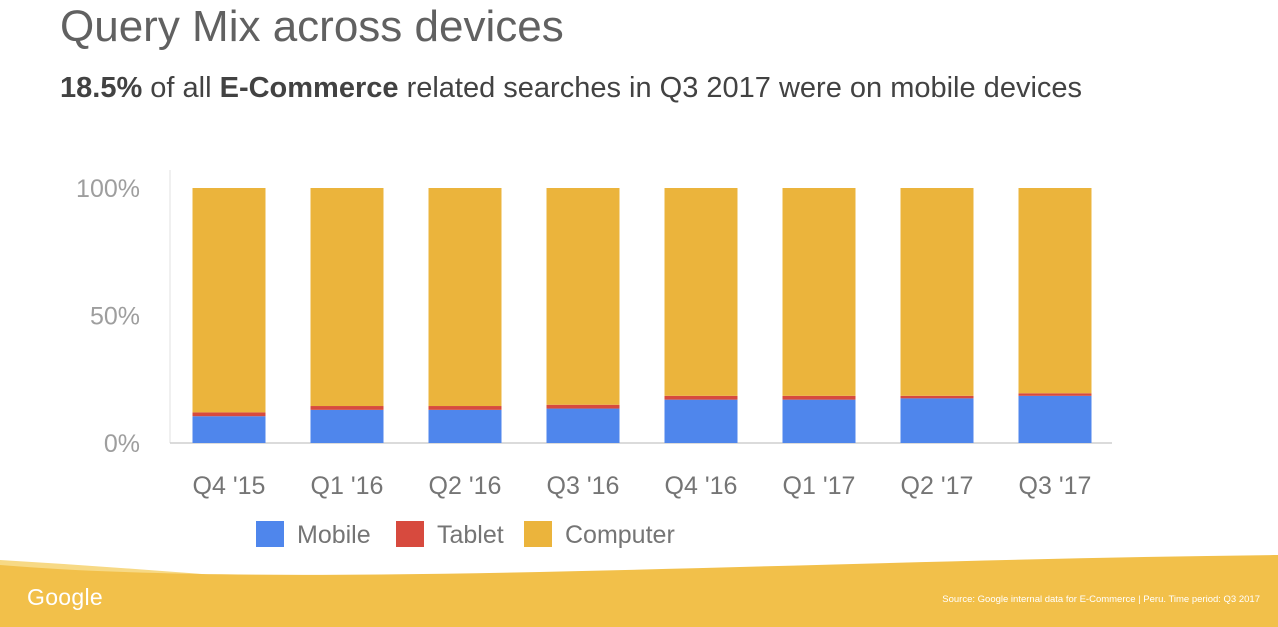 The image size is (1278, 627). Describe the element at coordinates (410, 534) in the screenshot. I see `legend-swatch-tablet` at that location.